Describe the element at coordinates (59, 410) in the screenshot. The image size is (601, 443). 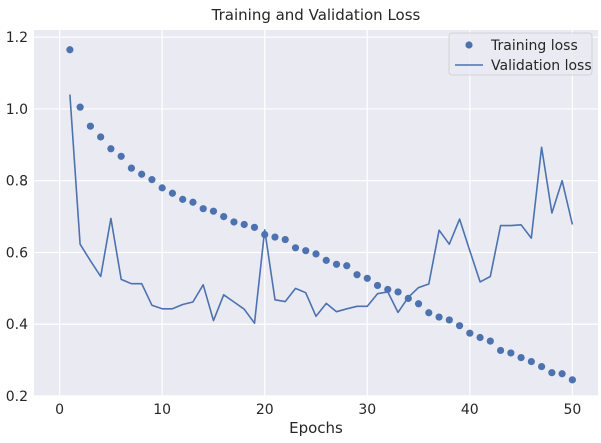
I see `x-tick-label: 0` at that location.